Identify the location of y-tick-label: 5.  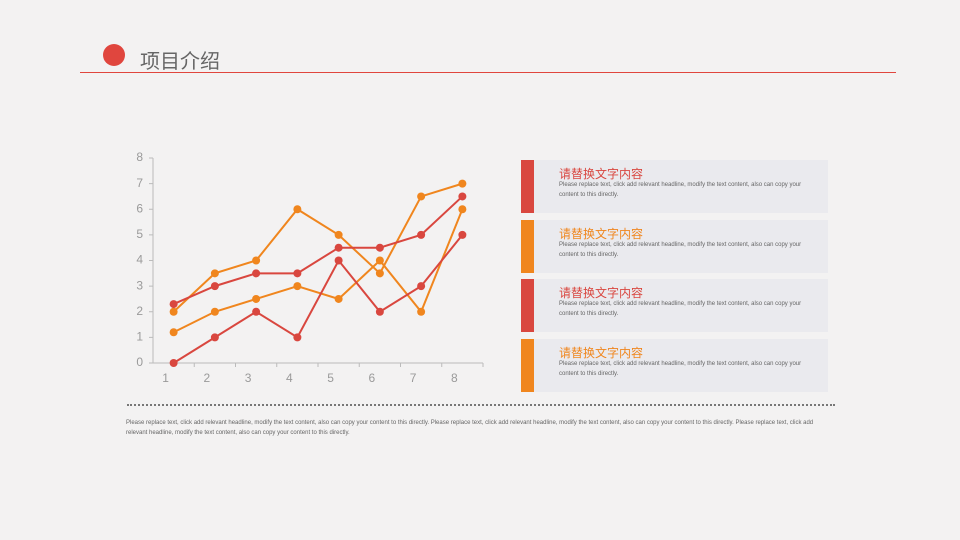
(139, 234).